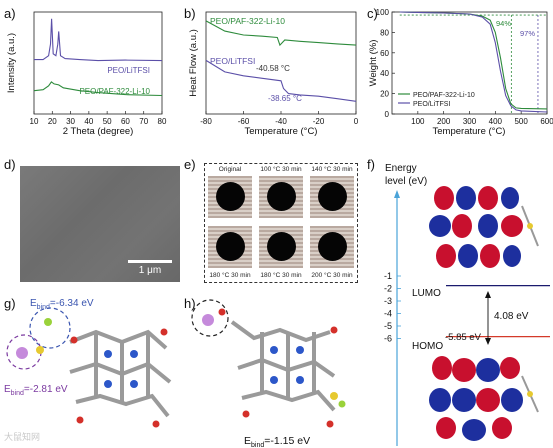 This screenshot has width=553, height=448. I want to click on h-circle, so click(210, 318).